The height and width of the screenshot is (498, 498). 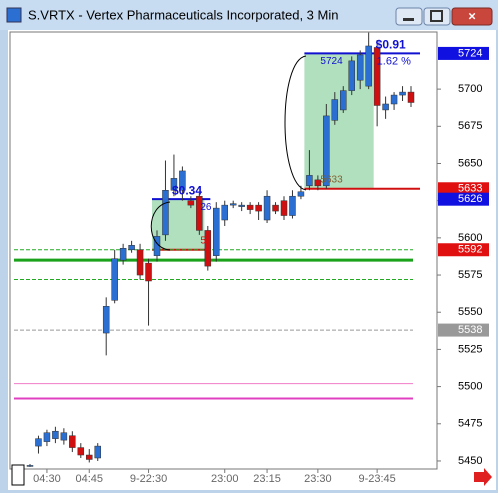 What do you see at coordinates (331, 179) in the screenshot?
I see `box-bottom-label: 5633` at bounding box center [331, 179].